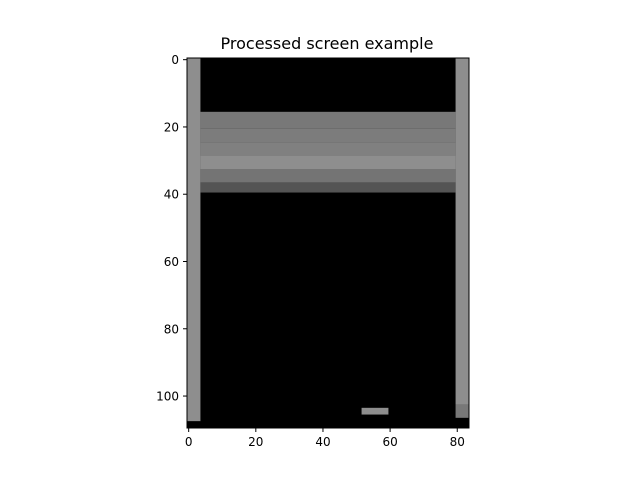  I want to click on y-axis: 0 20 40 60 80 100, so click(171, 228).